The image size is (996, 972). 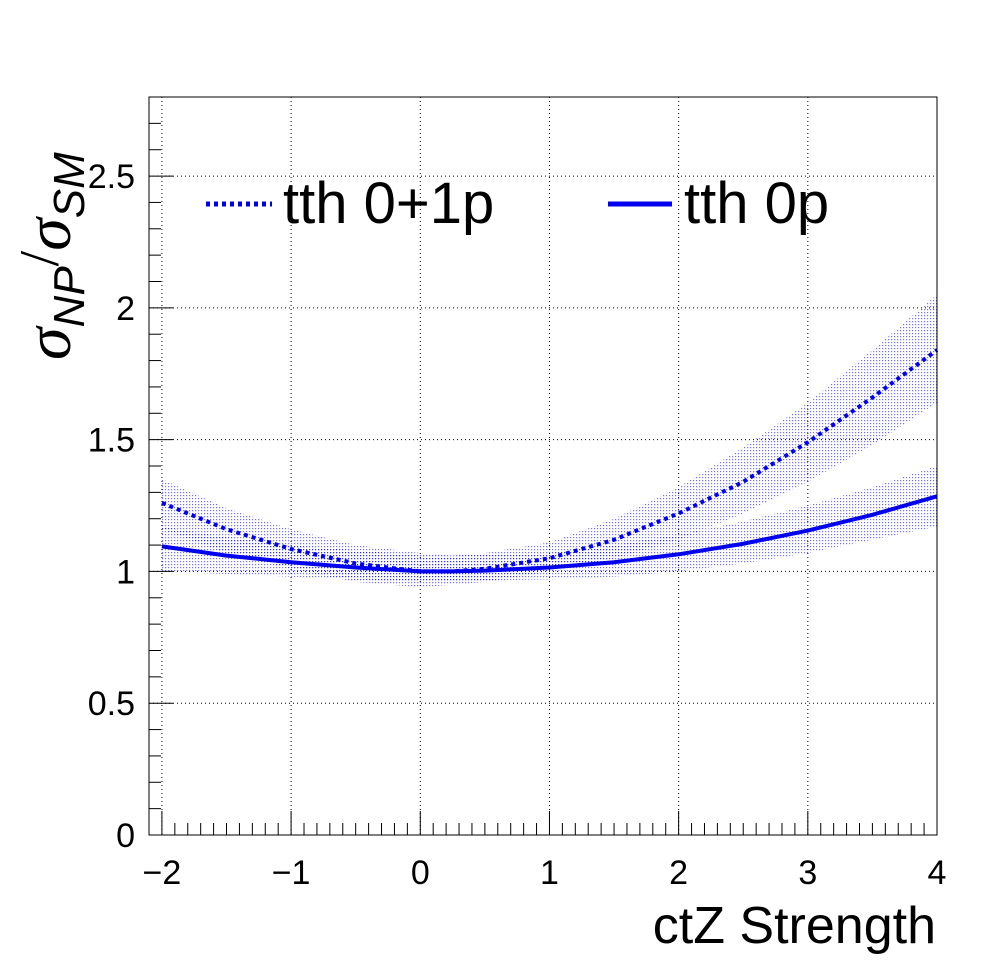 I want to click on x-tick-label: 1, so click(x=549, y=873).